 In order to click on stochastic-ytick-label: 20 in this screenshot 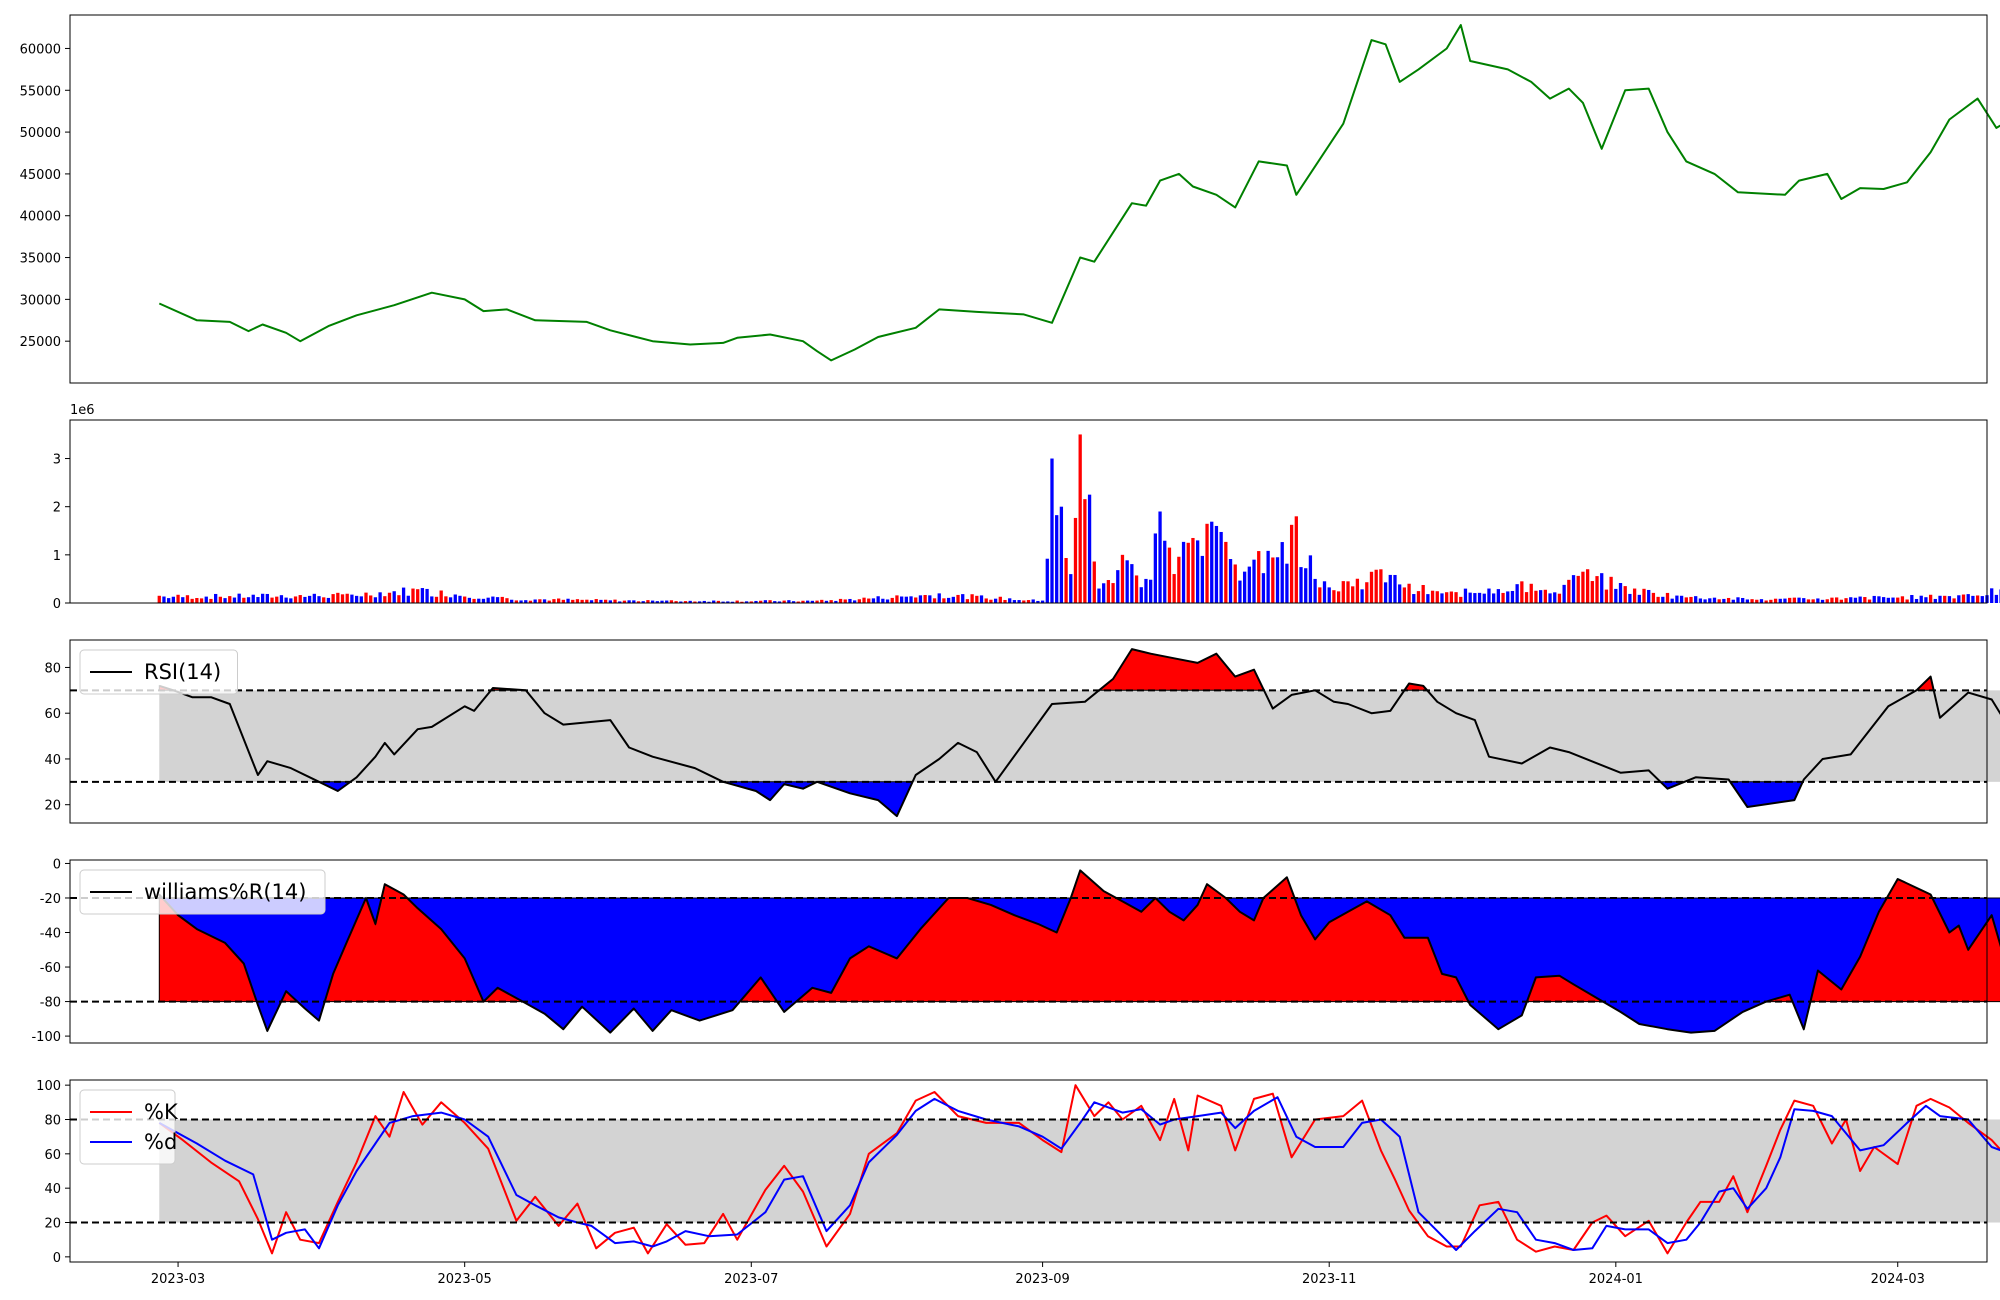, I will do `click(52, 1224)`.